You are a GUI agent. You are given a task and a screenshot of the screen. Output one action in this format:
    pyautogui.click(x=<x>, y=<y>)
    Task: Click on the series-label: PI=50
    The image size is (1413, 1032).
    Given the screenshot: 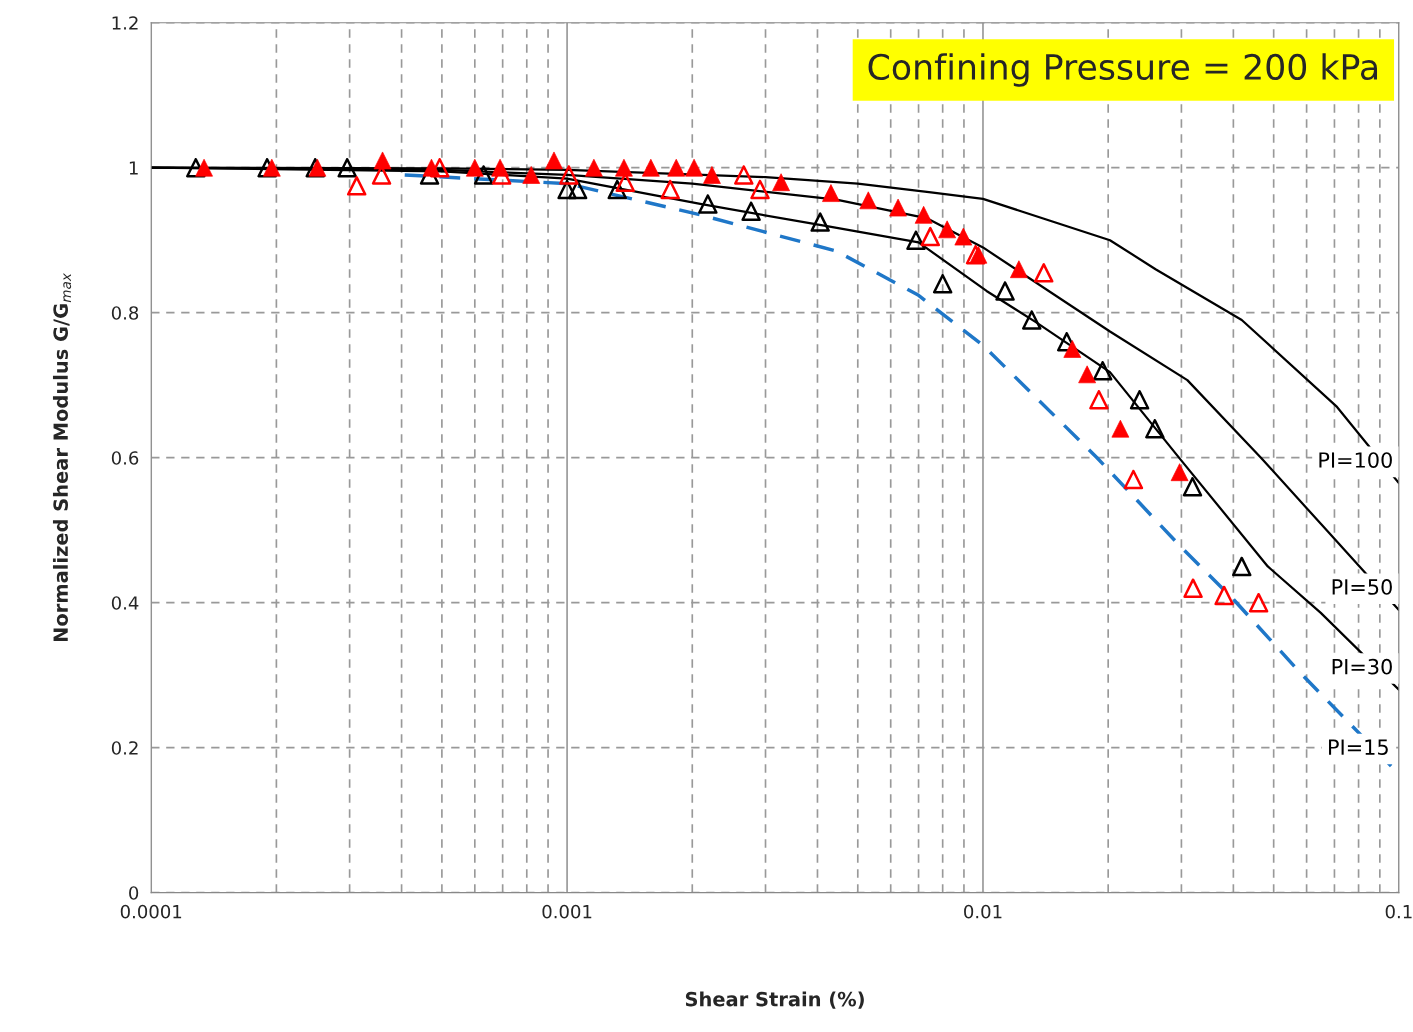 What is the action you would take?
    pyautogui.click(x=1362, y=587)
    